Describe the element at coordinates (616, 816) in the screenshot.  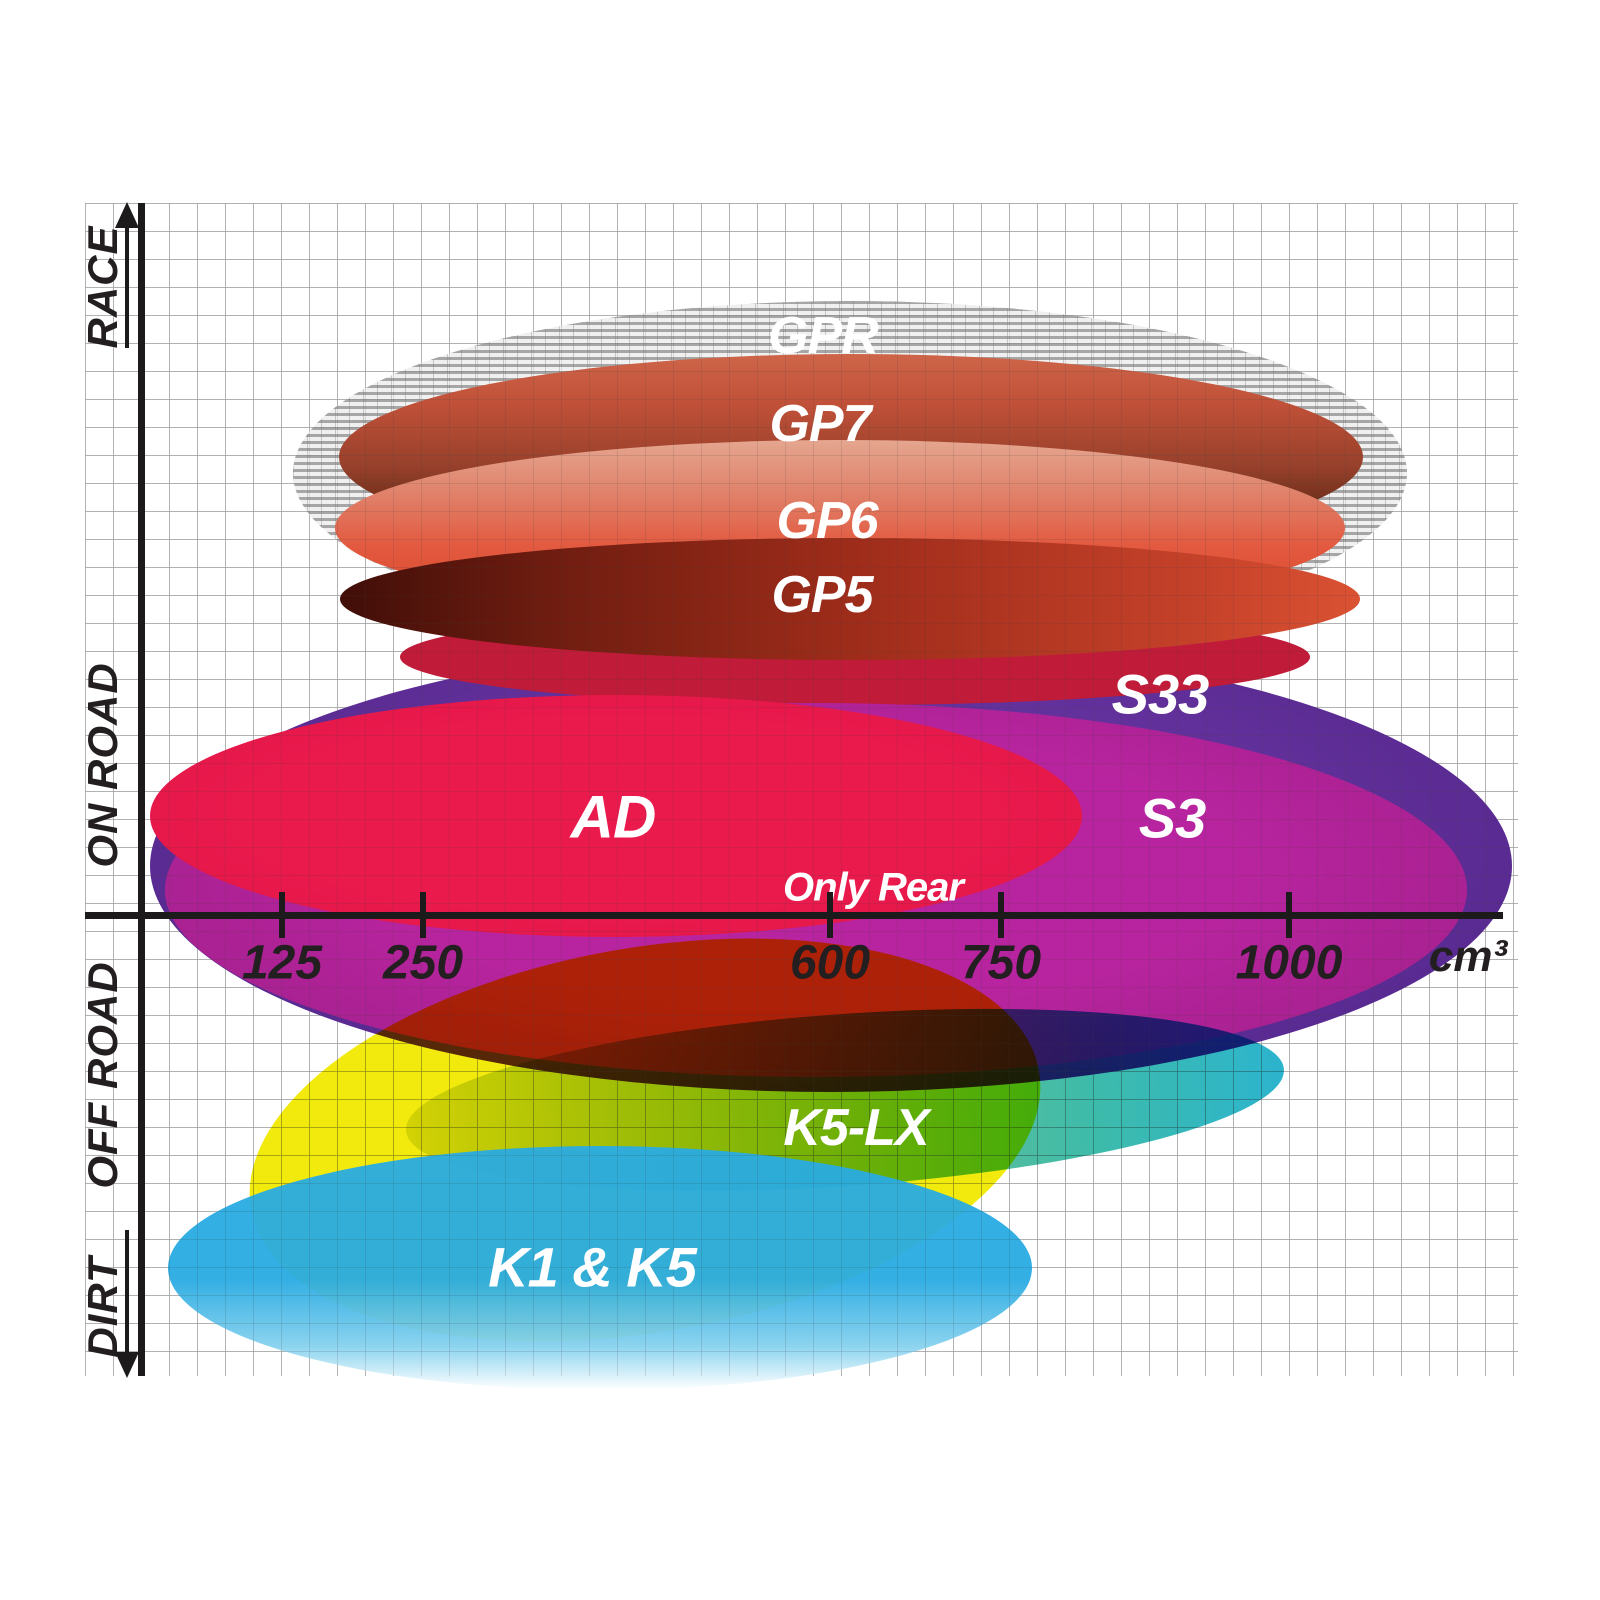
I see `ad-ellipse` at that location.